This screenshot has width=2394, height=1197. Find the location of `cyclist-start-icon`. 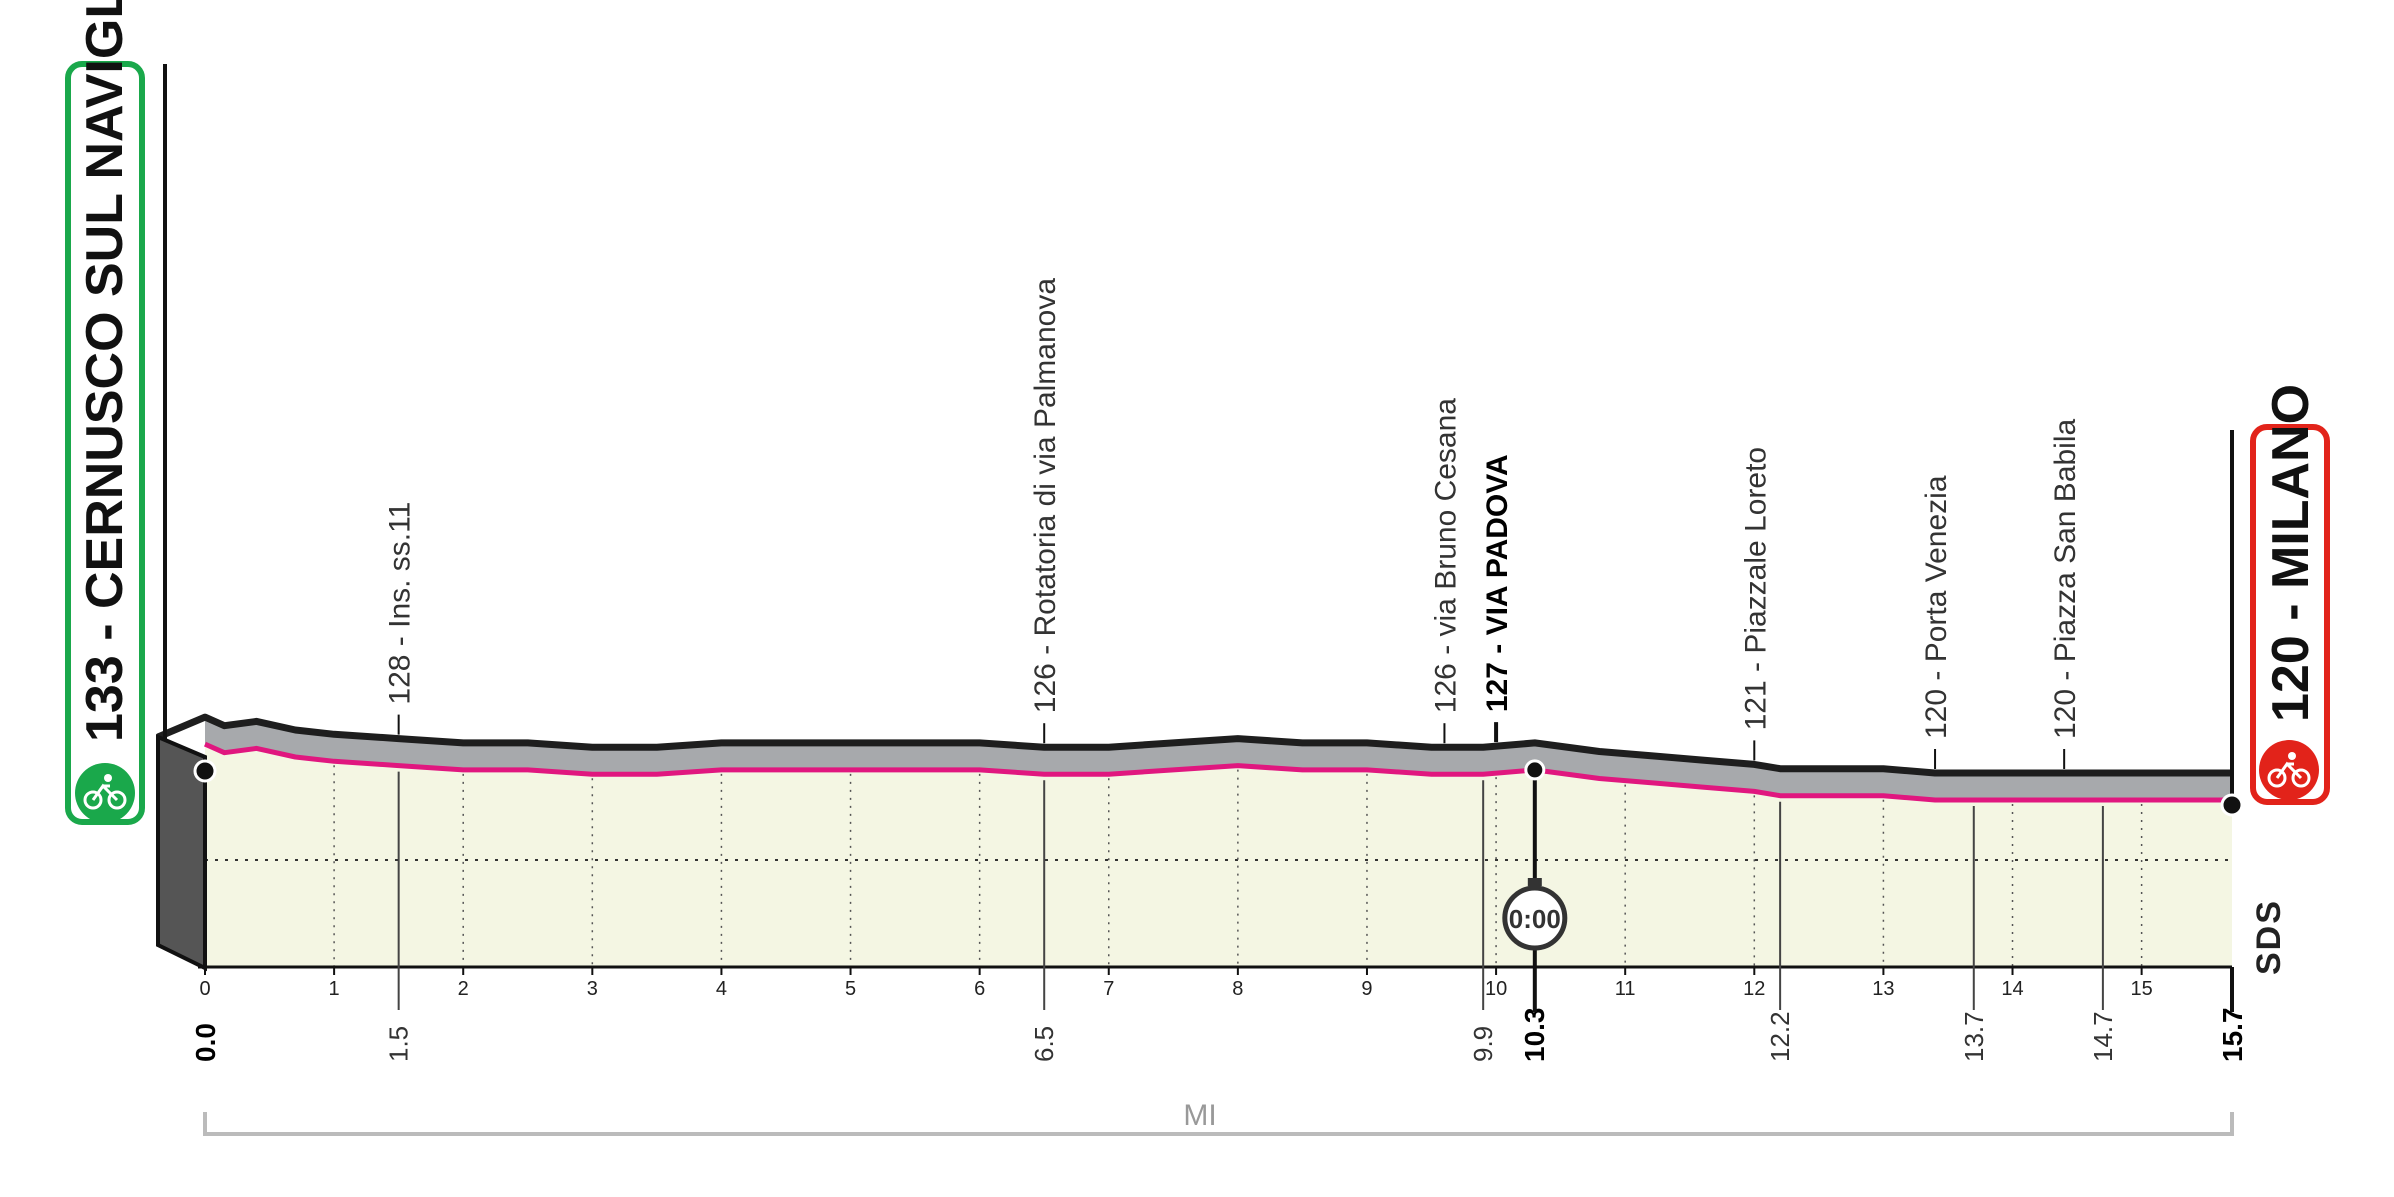

cyclist-start-icon is located at coordinates (105, 793).